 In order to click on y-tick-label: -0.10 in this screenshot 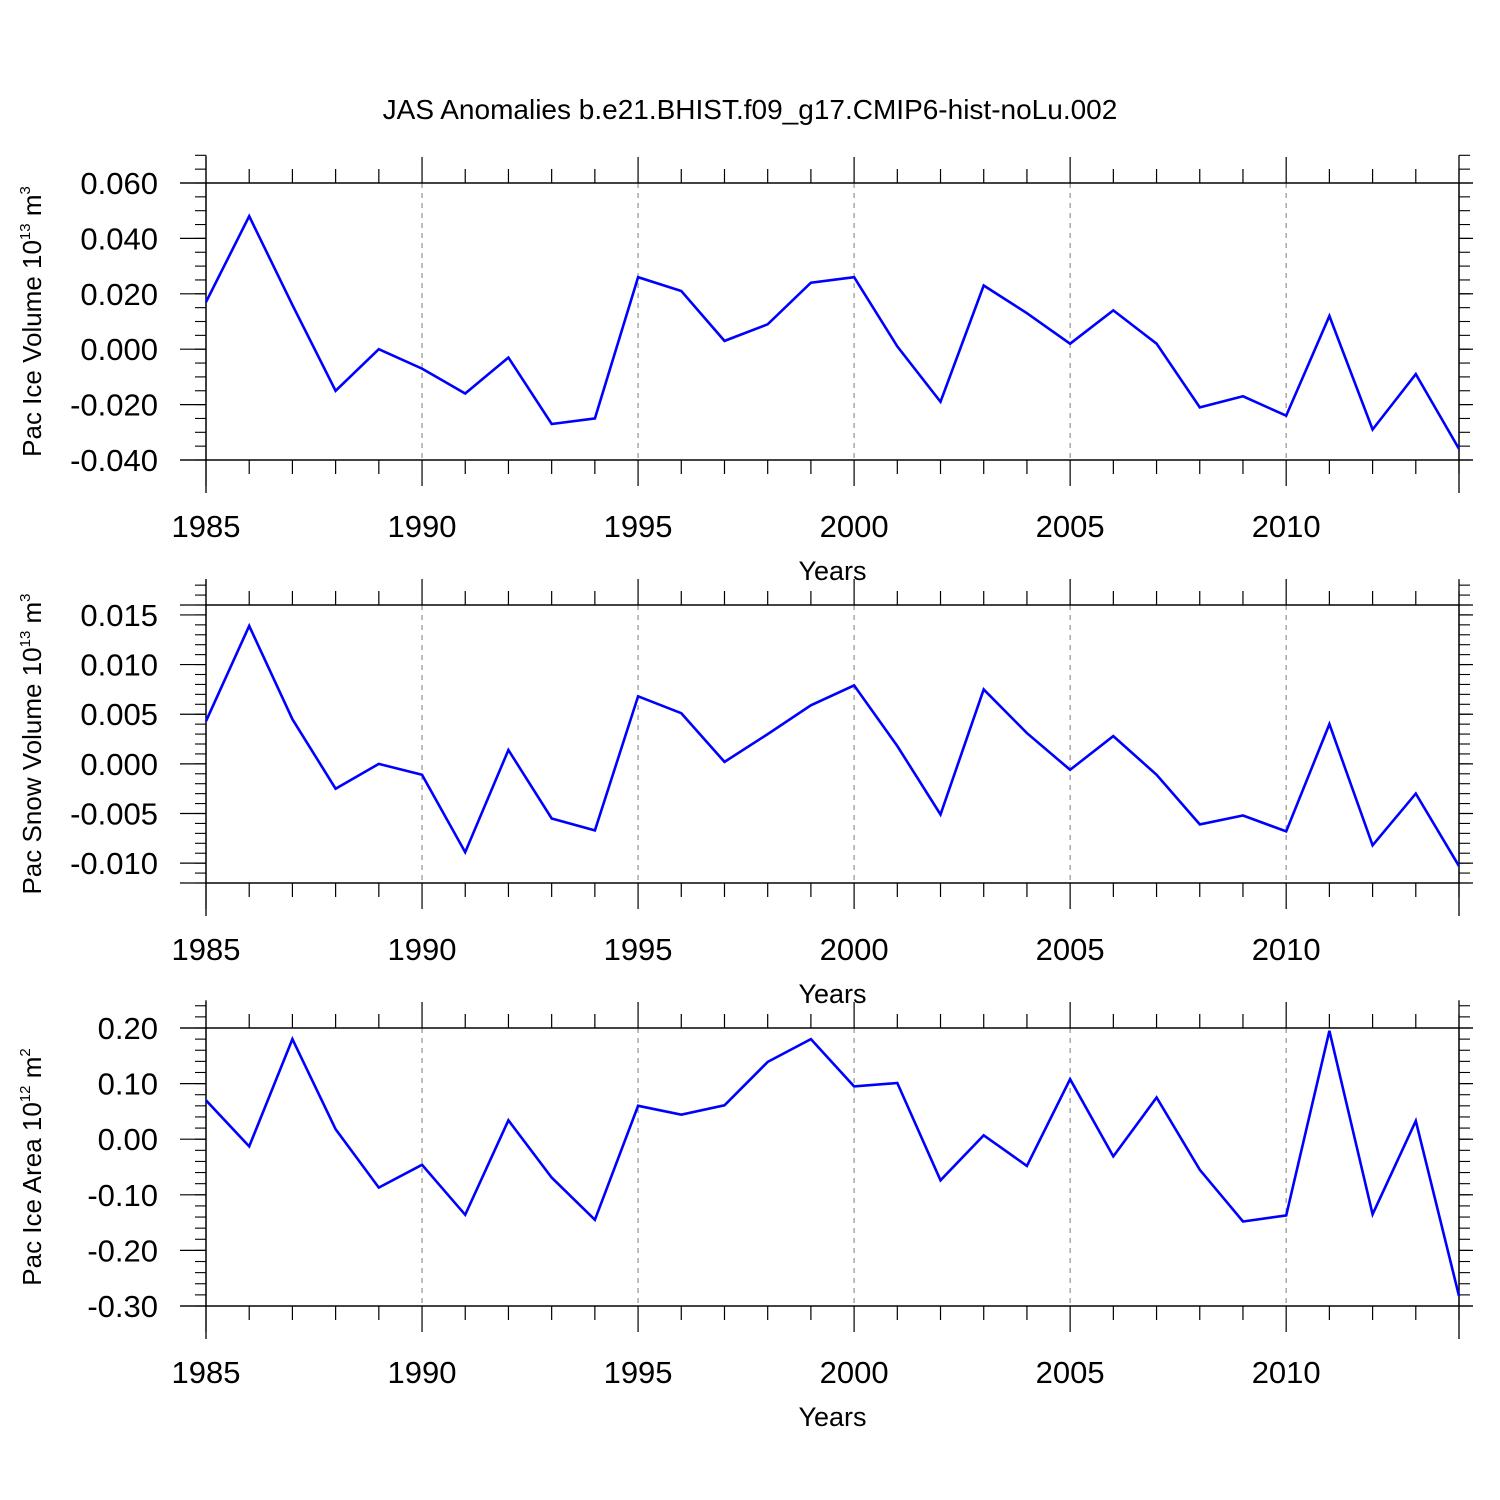, I will do `click(122, 1195)`.